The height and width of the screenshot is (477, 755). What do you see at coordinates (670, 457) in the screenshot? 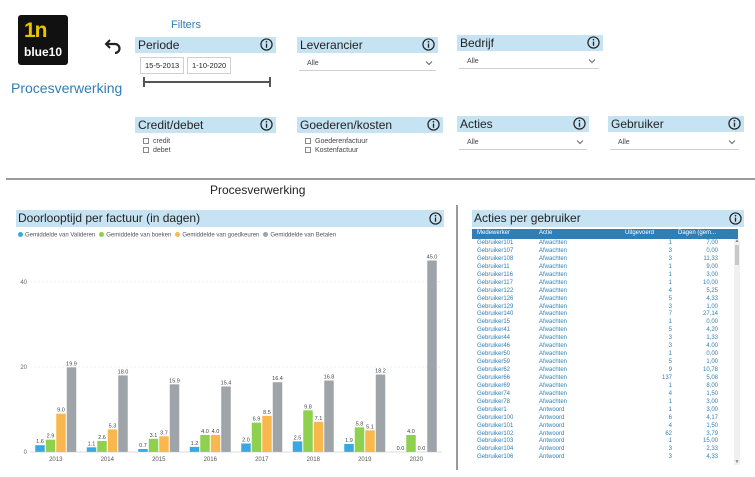
I see `cell-uitgevoerd: 3` at bounding box center [670, 457].